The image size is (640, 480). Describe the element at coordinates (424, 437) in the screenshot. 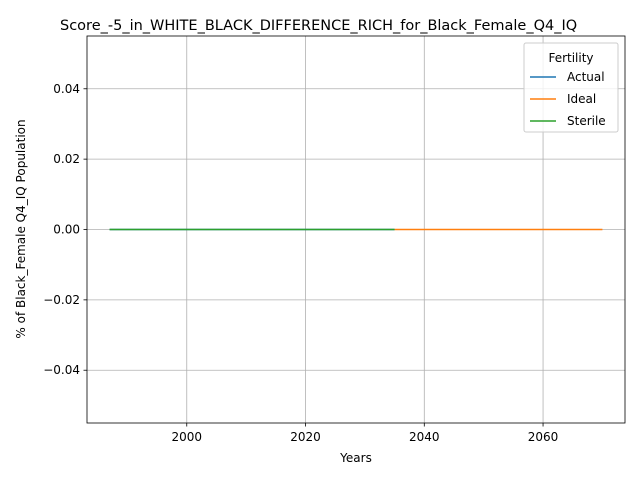

I see `x-tick-label: 2040` at that location.